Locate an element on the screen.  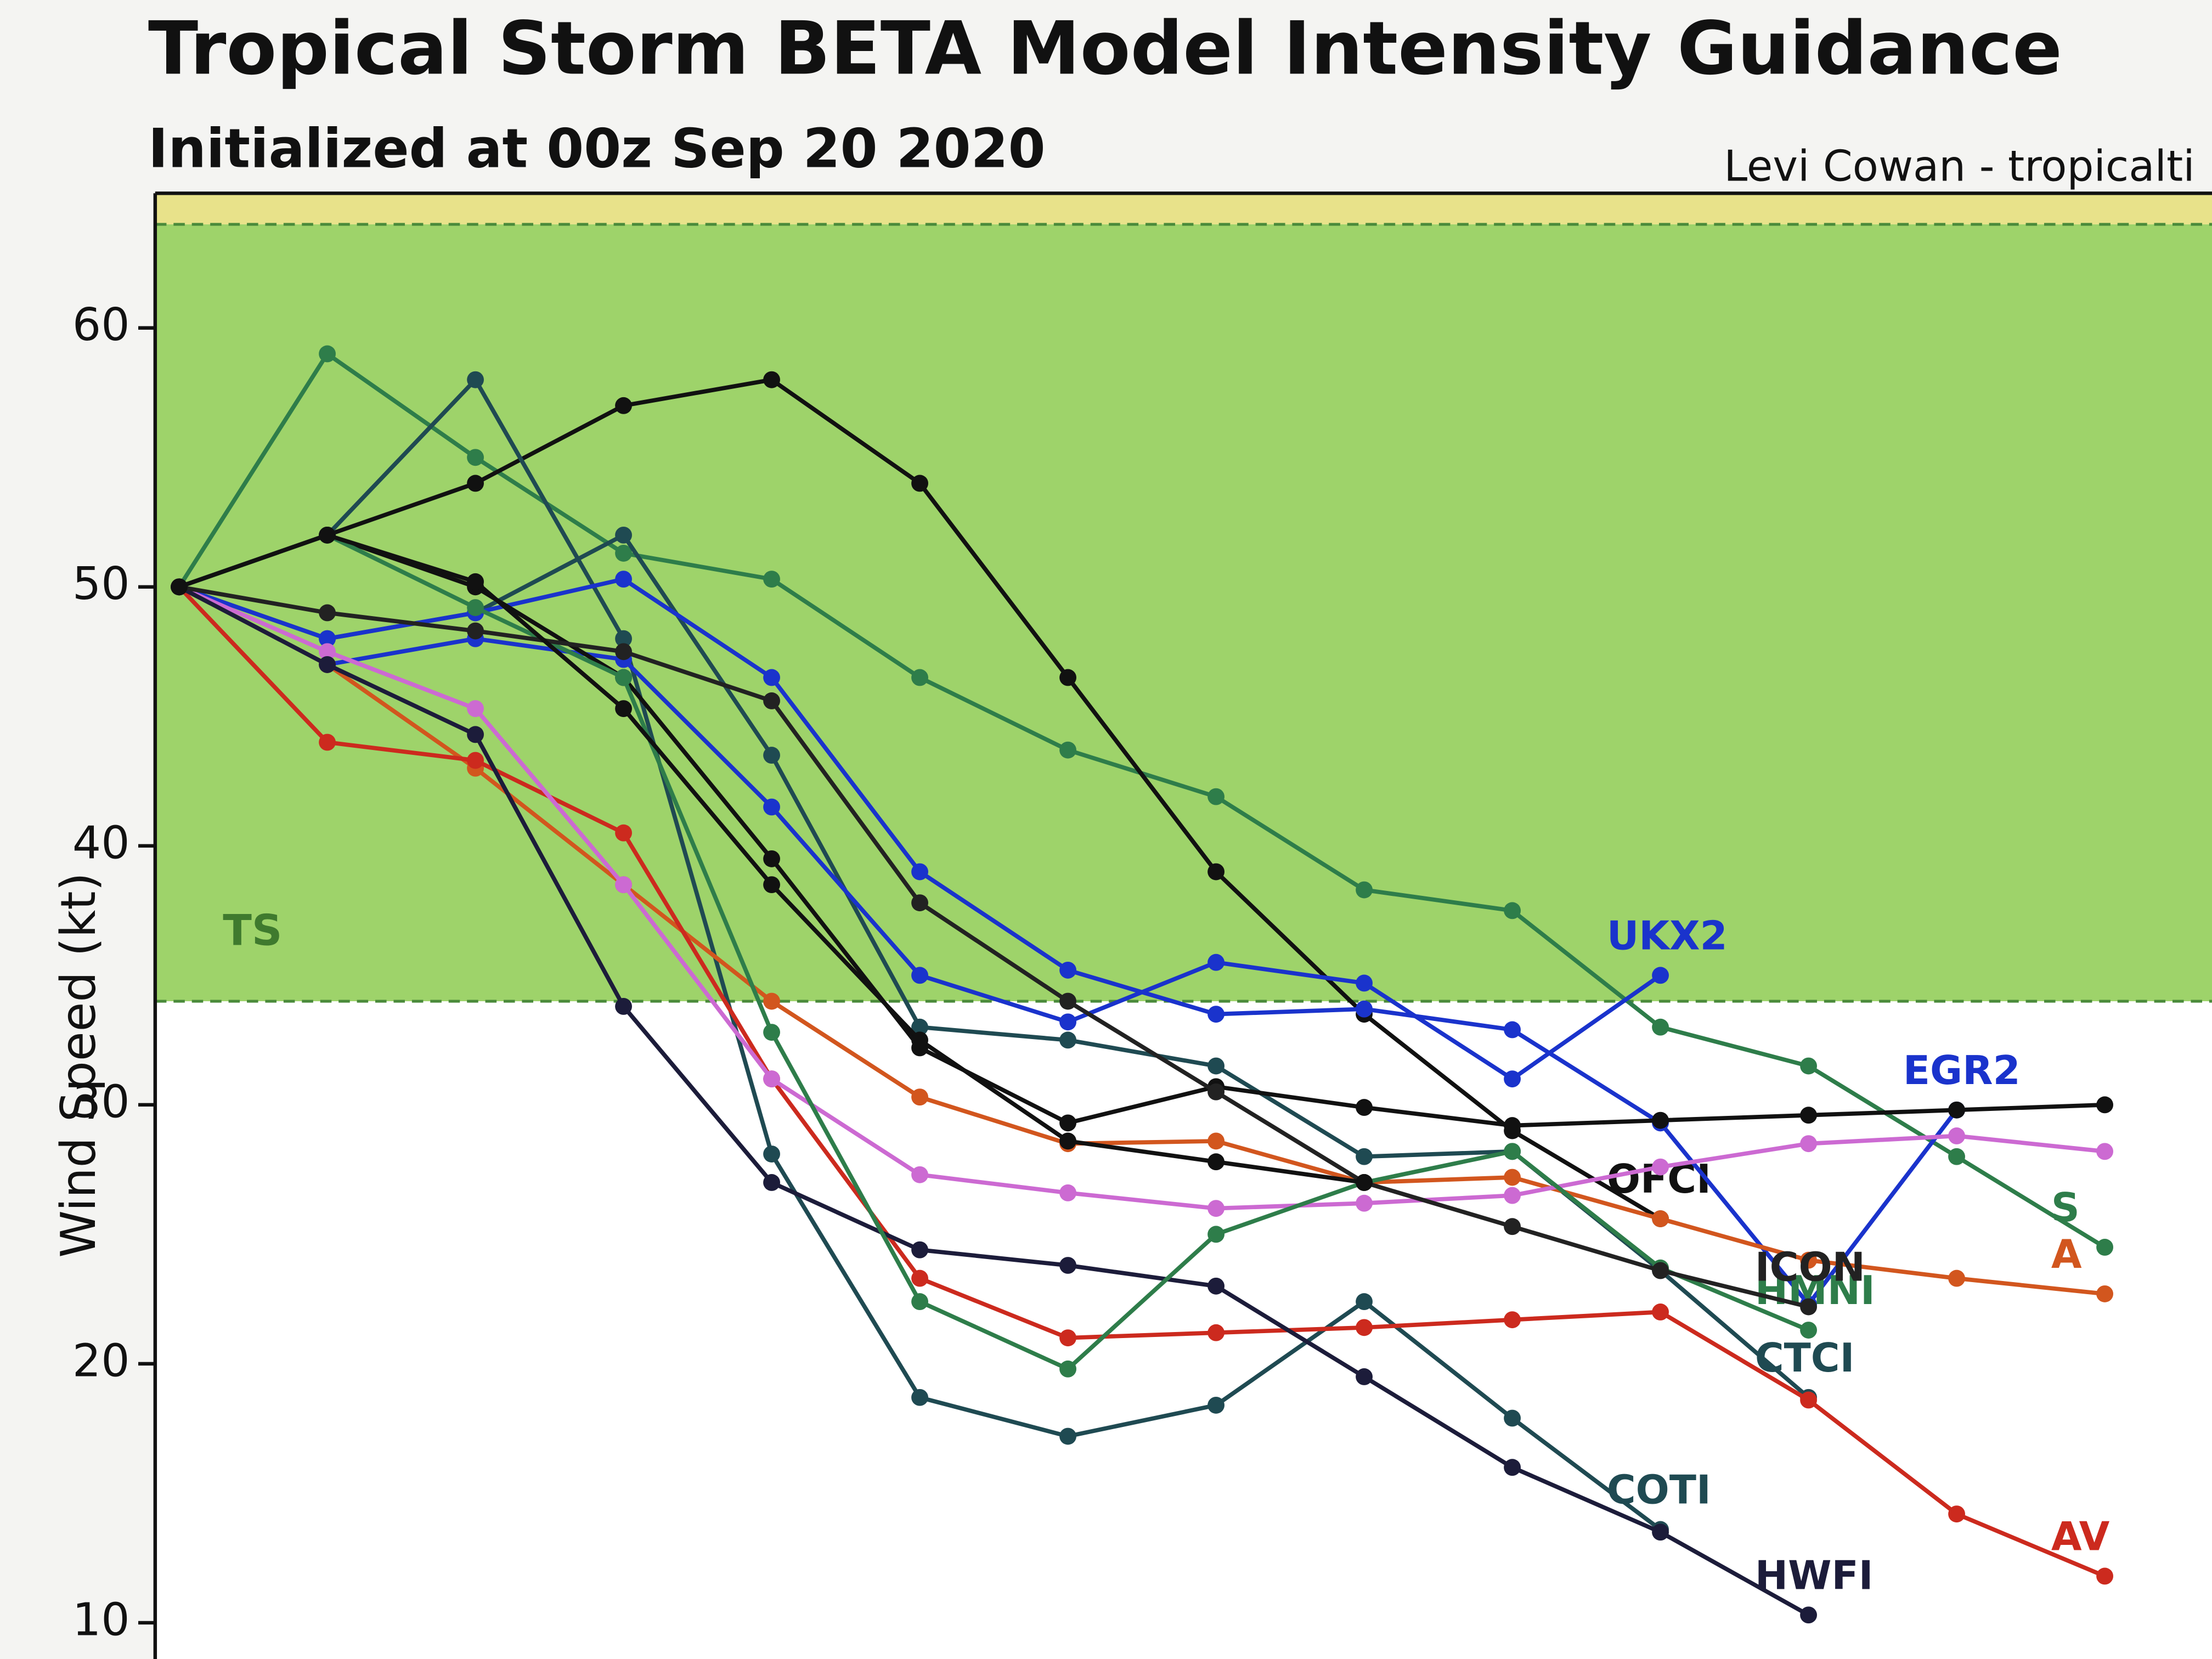
series-label: S is located at coordinates (2065, 1207).